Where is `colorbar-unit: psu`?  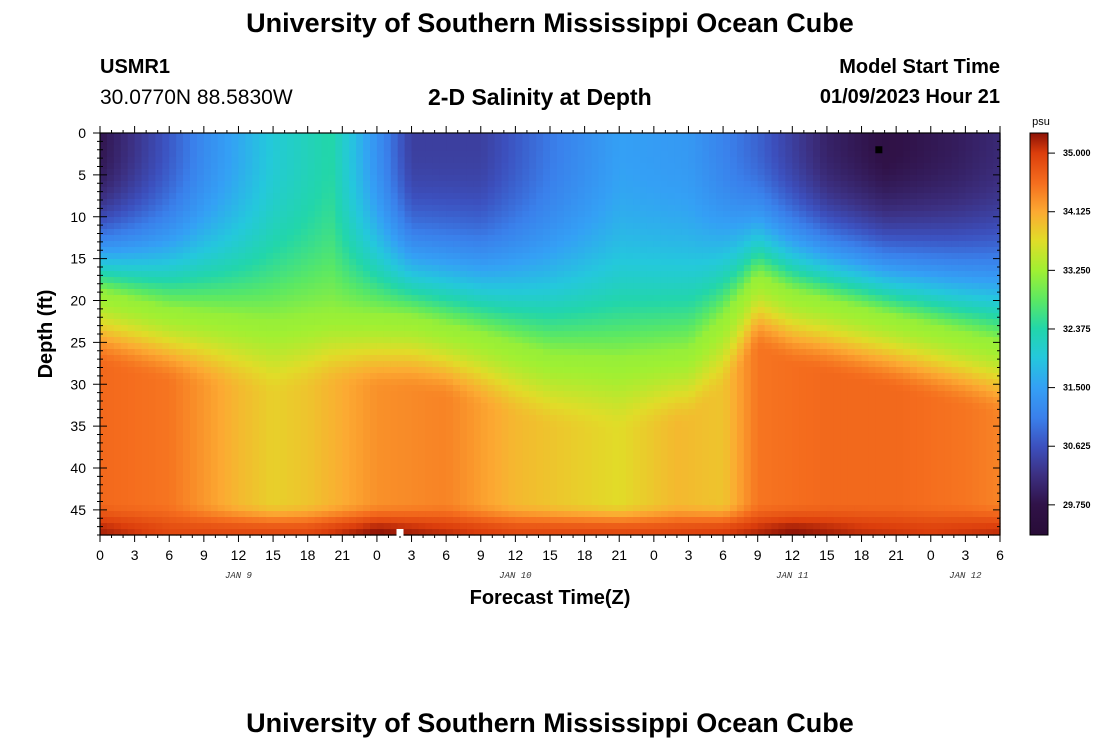
colorbar-unit: psu is located at coordinates (1041, 122).